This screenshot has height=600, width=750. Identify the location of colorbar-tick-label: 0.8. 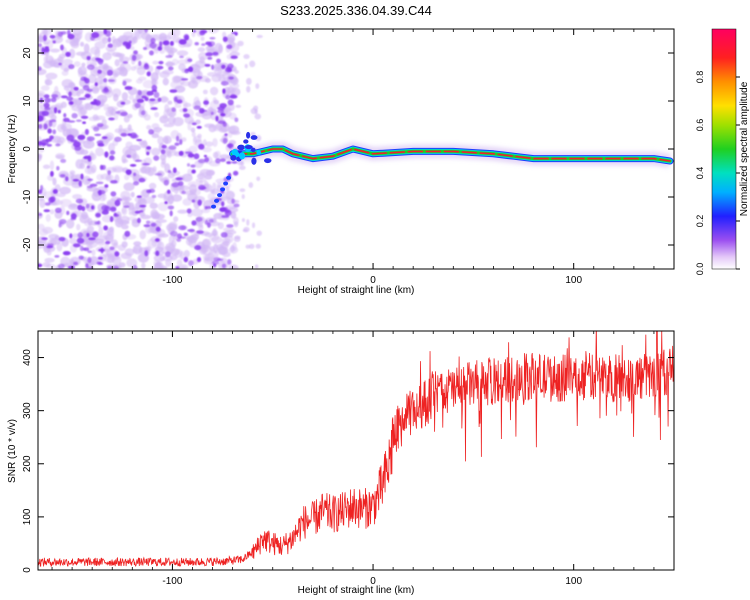
(700, 77).